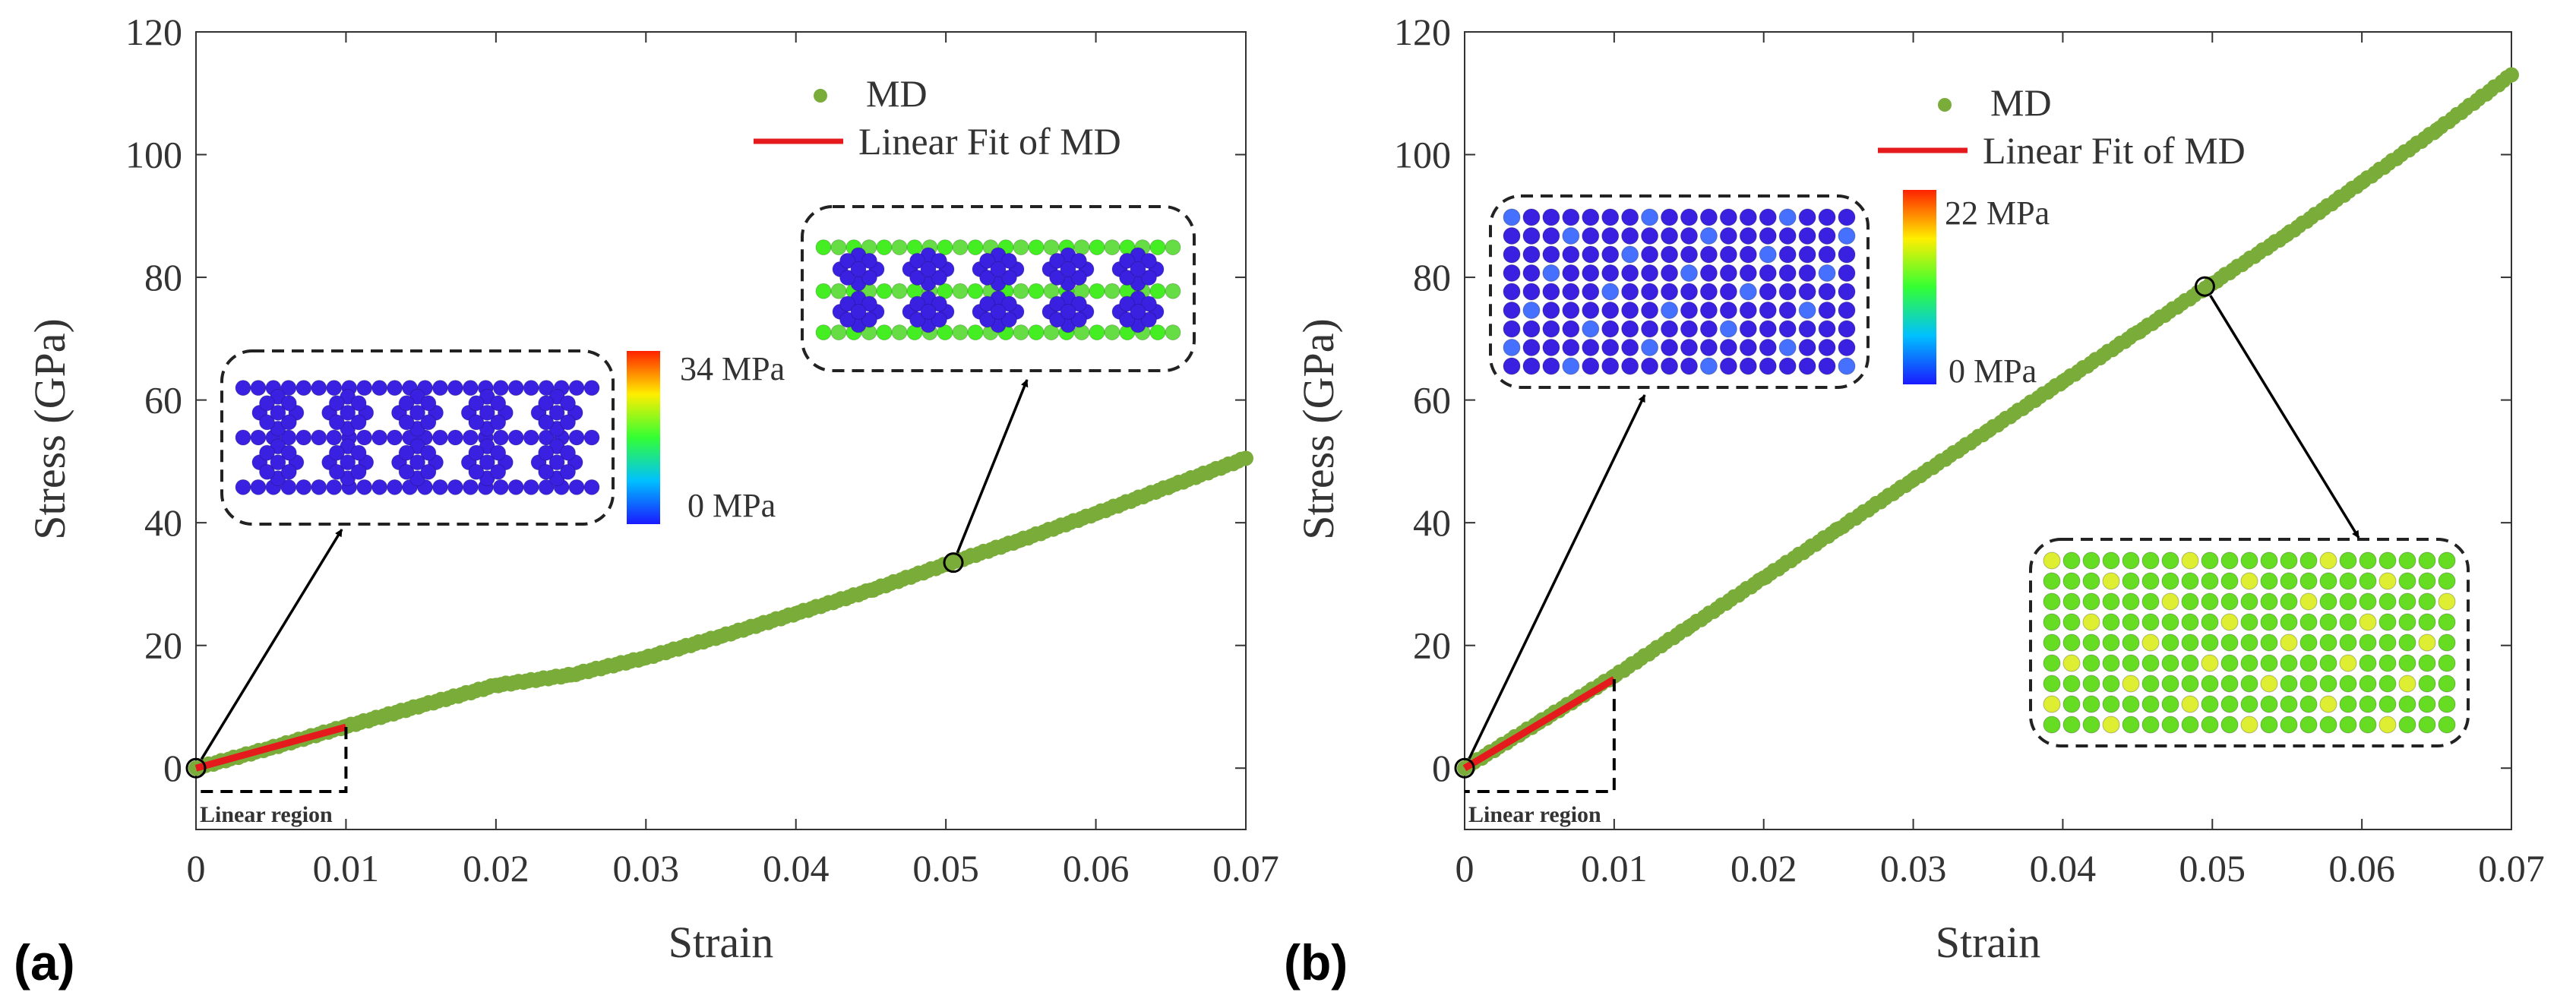 Image resolution: width=2576 pixels, height=1008 pixels. I want to click on y-tick-label: 20, so click(1432, 645).